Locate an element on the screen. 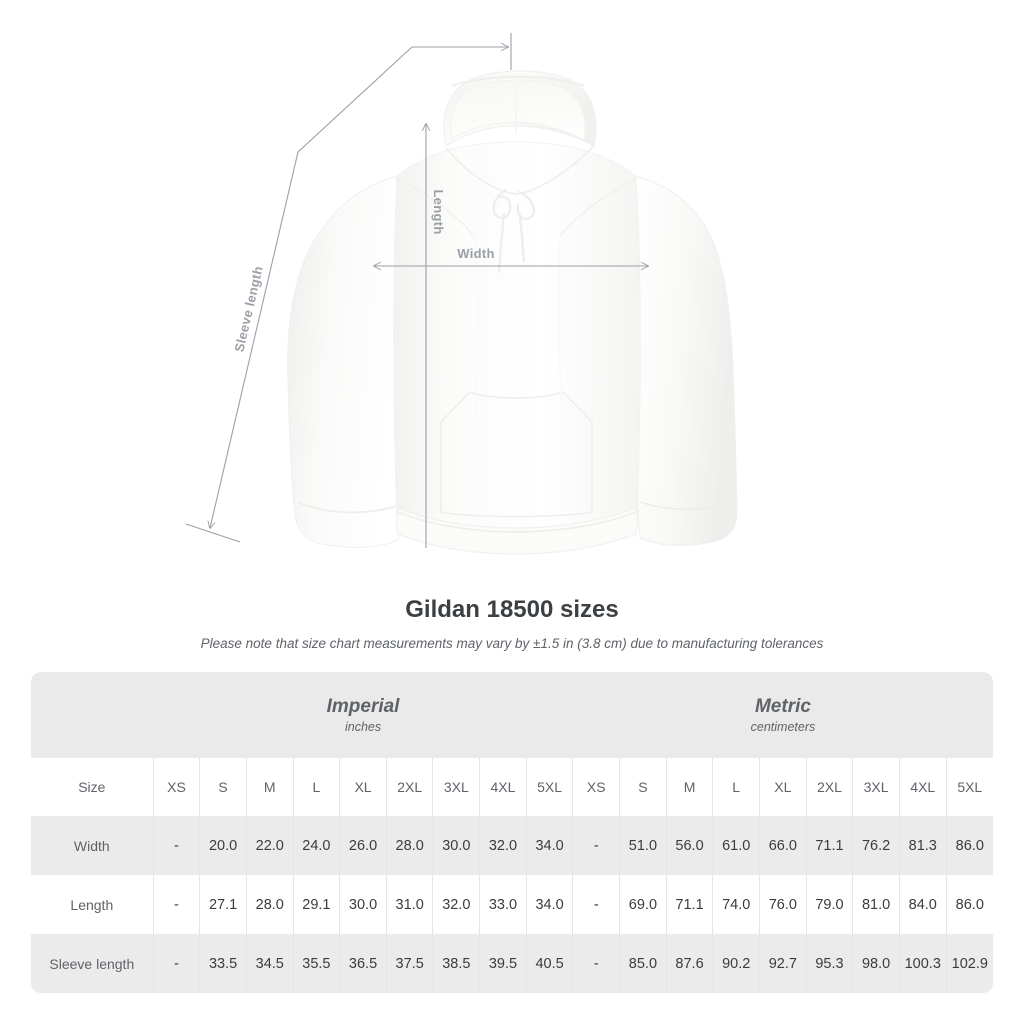 The height and width of the screenshot is (1024, 1024). bottom-hem is located at coordinates (517, 531).